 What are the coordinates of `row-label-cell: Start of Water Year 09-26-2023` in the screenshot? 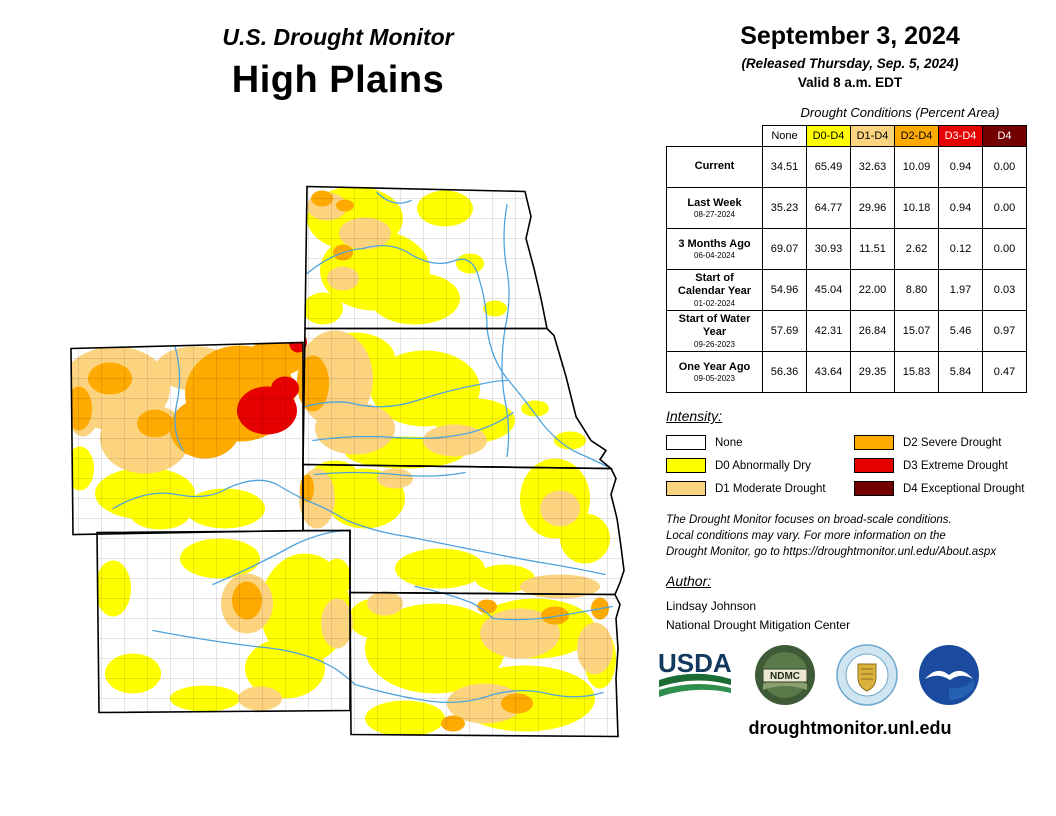 It's located at (714, 331).